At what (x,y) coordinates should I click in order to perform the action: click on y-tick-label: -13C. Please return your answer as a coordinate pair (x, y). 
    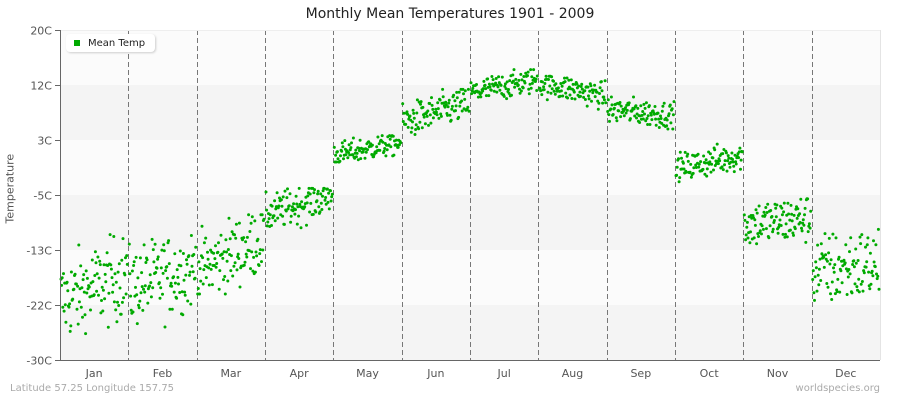
    Looking at the image, I should click on (39, 251).